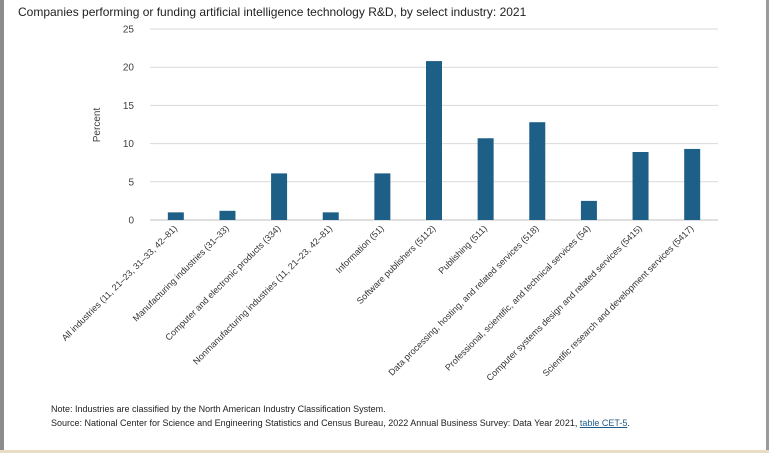 The width and height of the screenshot is (769, 453). I want to click on left-border, so click(2, 226).